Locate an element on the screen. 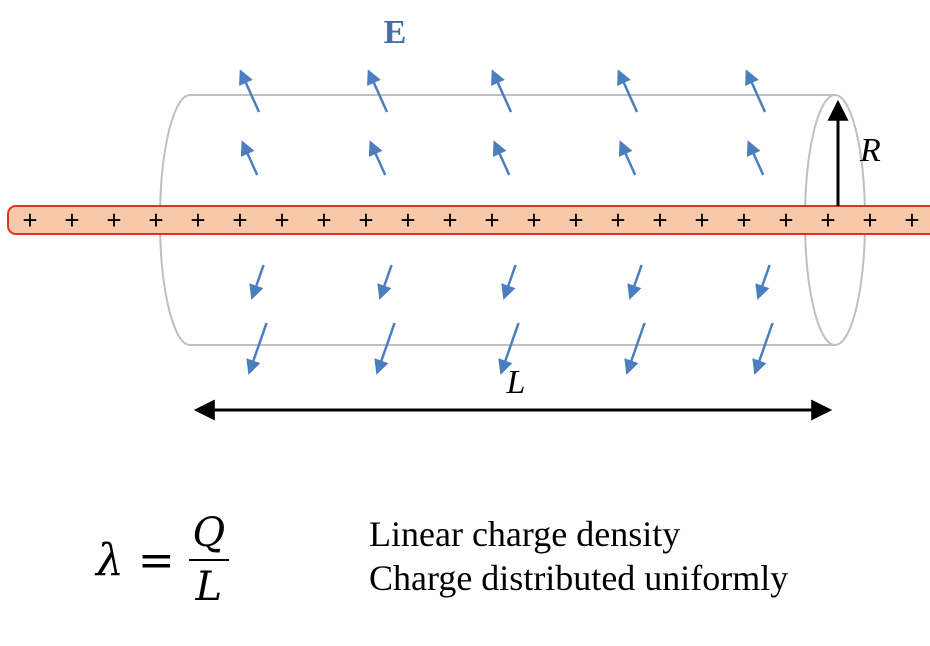 The width and height of the screenshot is (930, 646). charge-density-formula: λ = Q L is located at coordinates (162, 560).